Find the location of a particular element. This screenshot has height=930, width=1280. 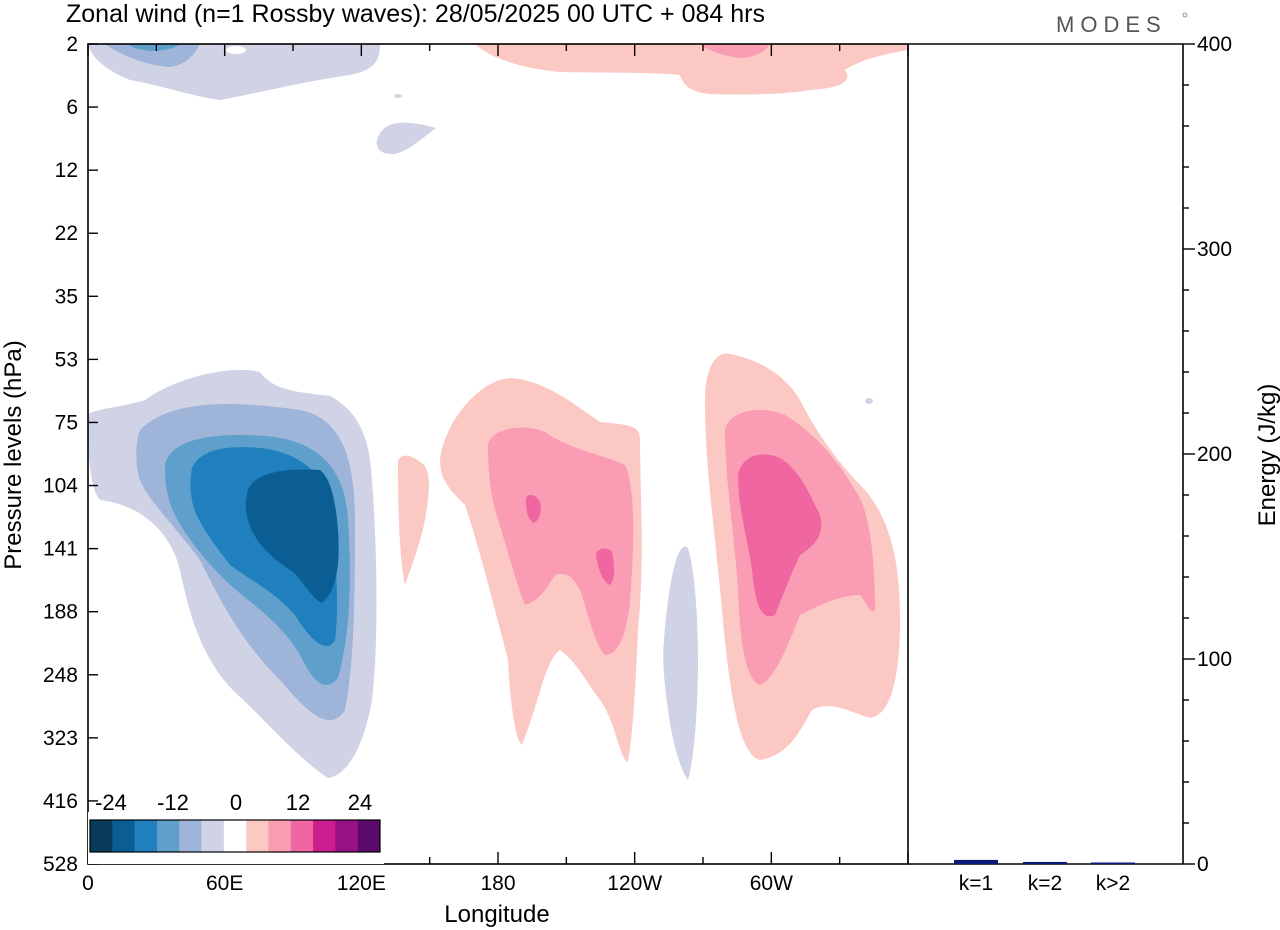

energy-axis-label: Energy (J/kg) is located at coordinates (1267, 455).